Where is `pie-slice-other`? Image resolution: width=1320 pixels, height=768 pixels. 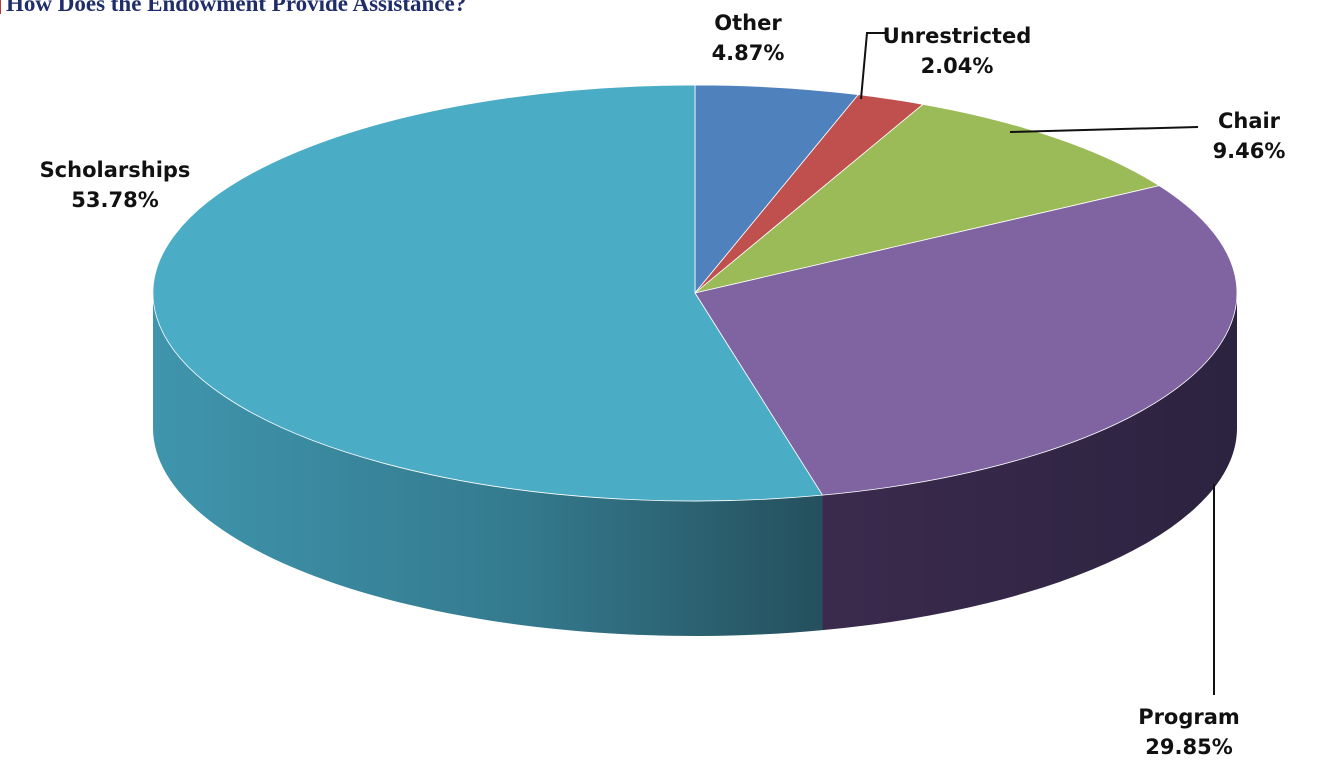
pie-slice-other is located at coordinates (777, 189).